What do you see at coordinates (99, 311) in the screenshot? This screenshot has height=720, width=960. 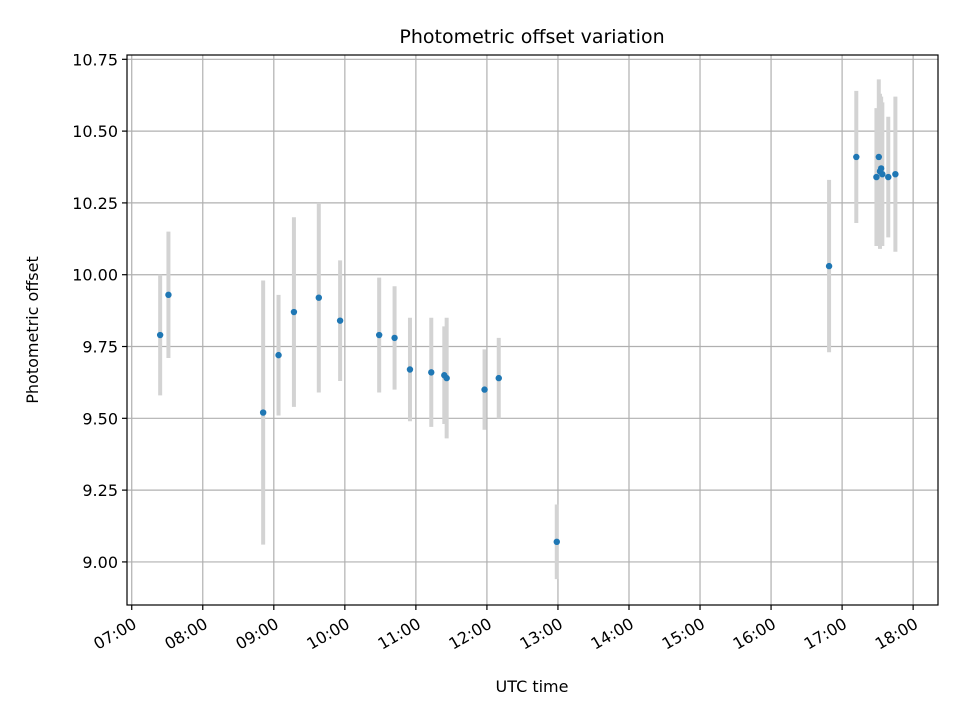 I see `y-axis-ticks: 9.00 9.25 9.50 9.75 10.00 10.25 10.50 10.75` at bounding box center [99, 311].